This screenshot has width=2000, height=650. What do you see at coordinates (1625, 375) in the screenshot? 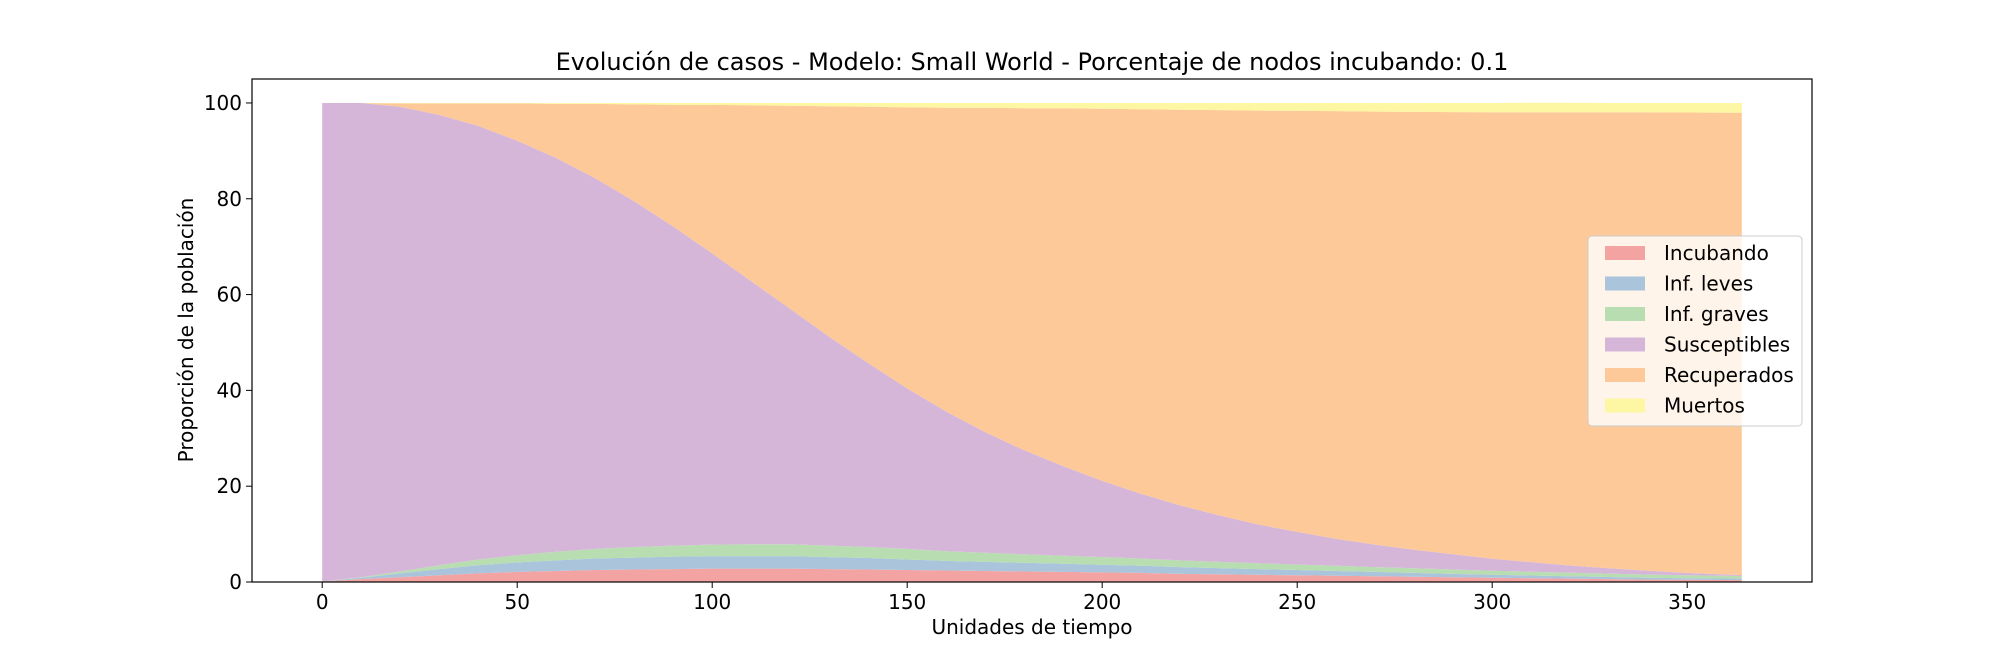
I see `legend-swatch-recuperados` at bounding box center [1625, 375].